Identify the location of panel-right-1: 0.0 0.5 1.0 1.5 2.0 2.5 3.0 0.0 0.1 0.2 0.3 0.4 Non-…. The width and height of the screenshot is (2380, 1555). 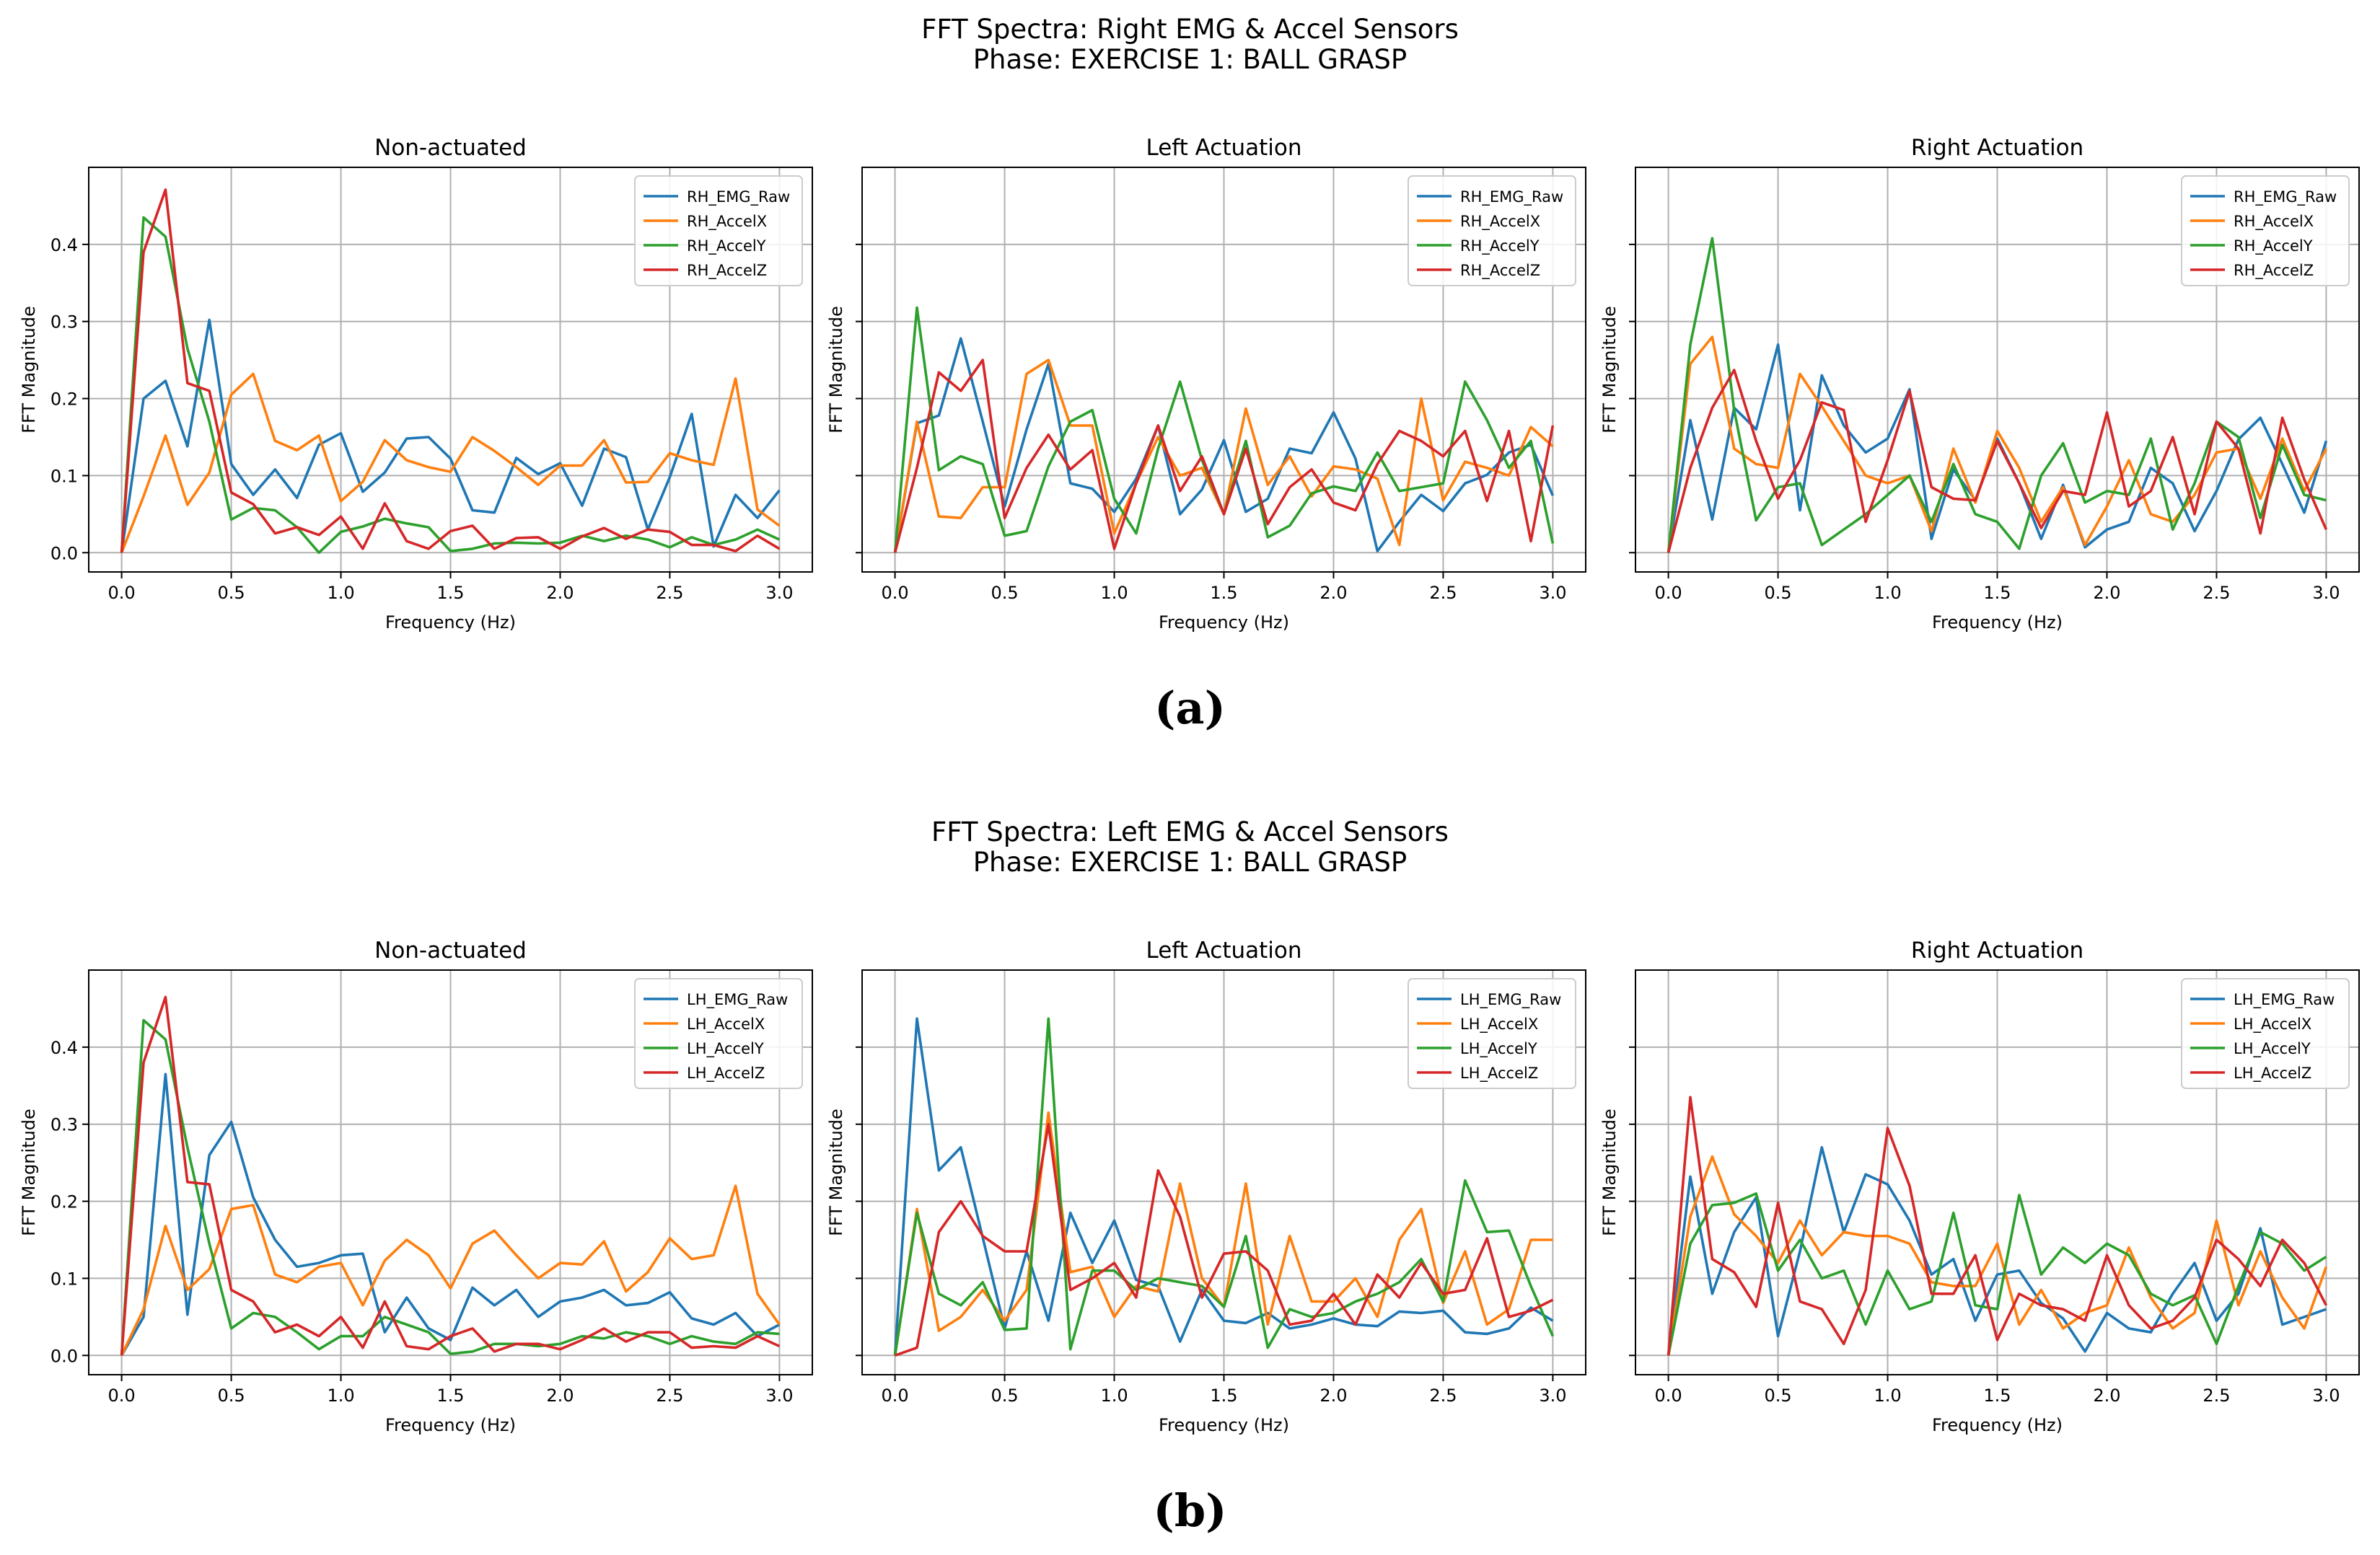
(416, 384).